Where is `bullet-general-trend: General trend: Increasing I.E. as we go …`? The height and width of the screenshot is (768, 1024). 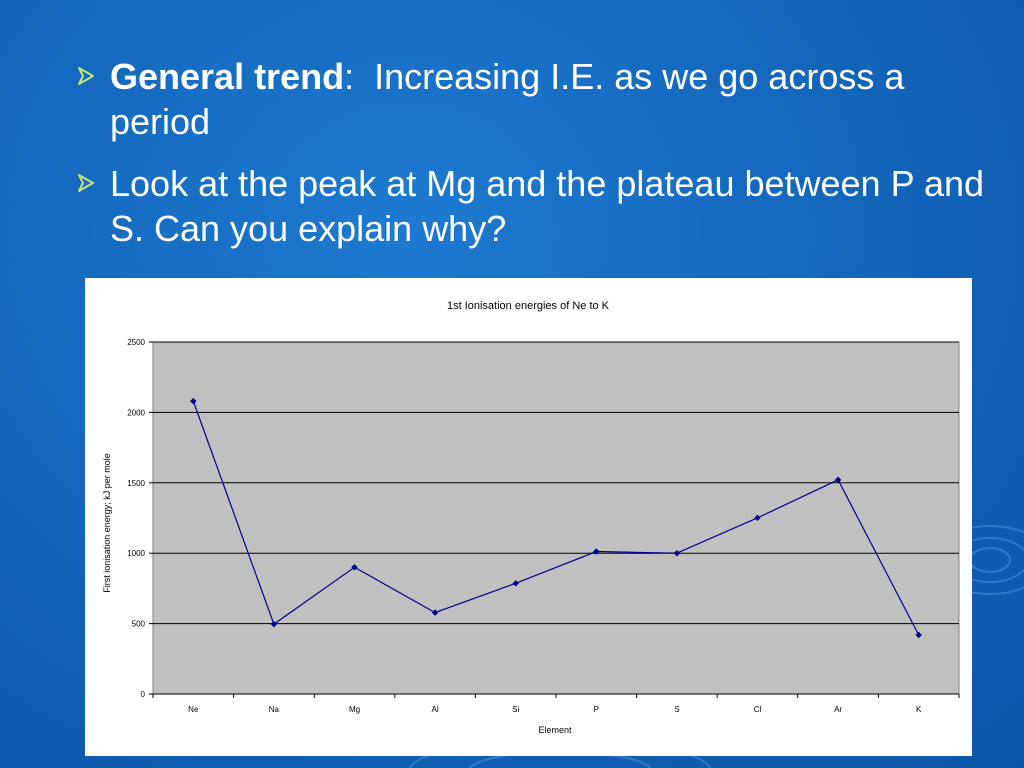 bullet-general-trend: General trend: Increasing I.E. as we go … is located at coordinates (532, 99).